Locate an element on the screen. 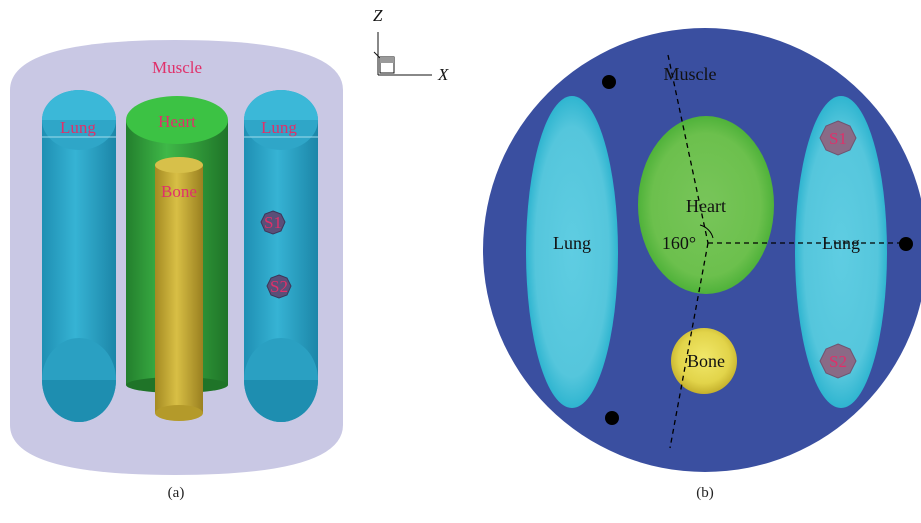 The image size is (921, 523). dashed-axis-vertical-lower is located at coordinates (689, 345).